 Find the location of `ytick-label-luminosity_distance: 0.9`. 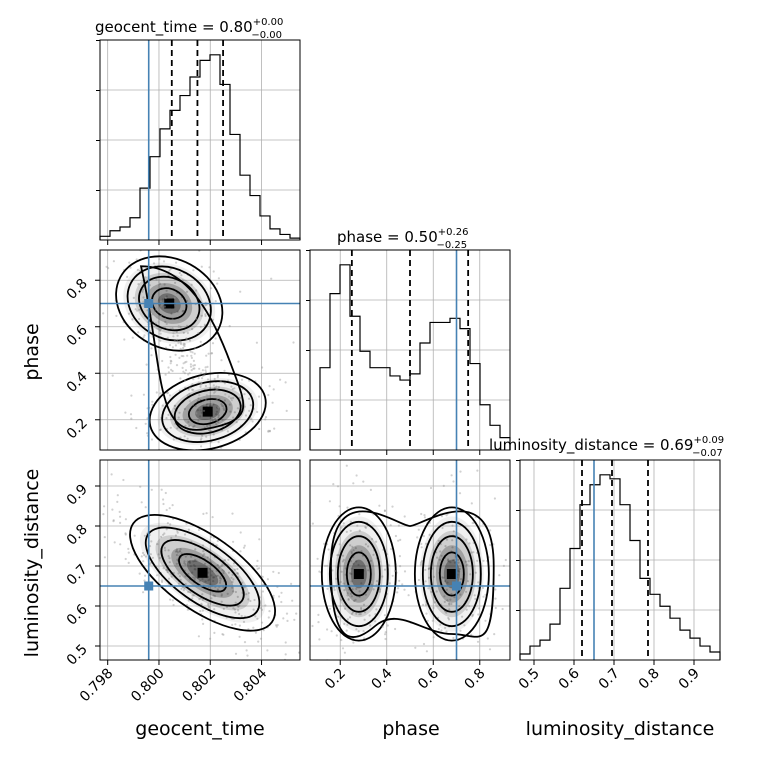

ytick-label-luminosity_distance: 0.9 is located at coordinates (77, 495).